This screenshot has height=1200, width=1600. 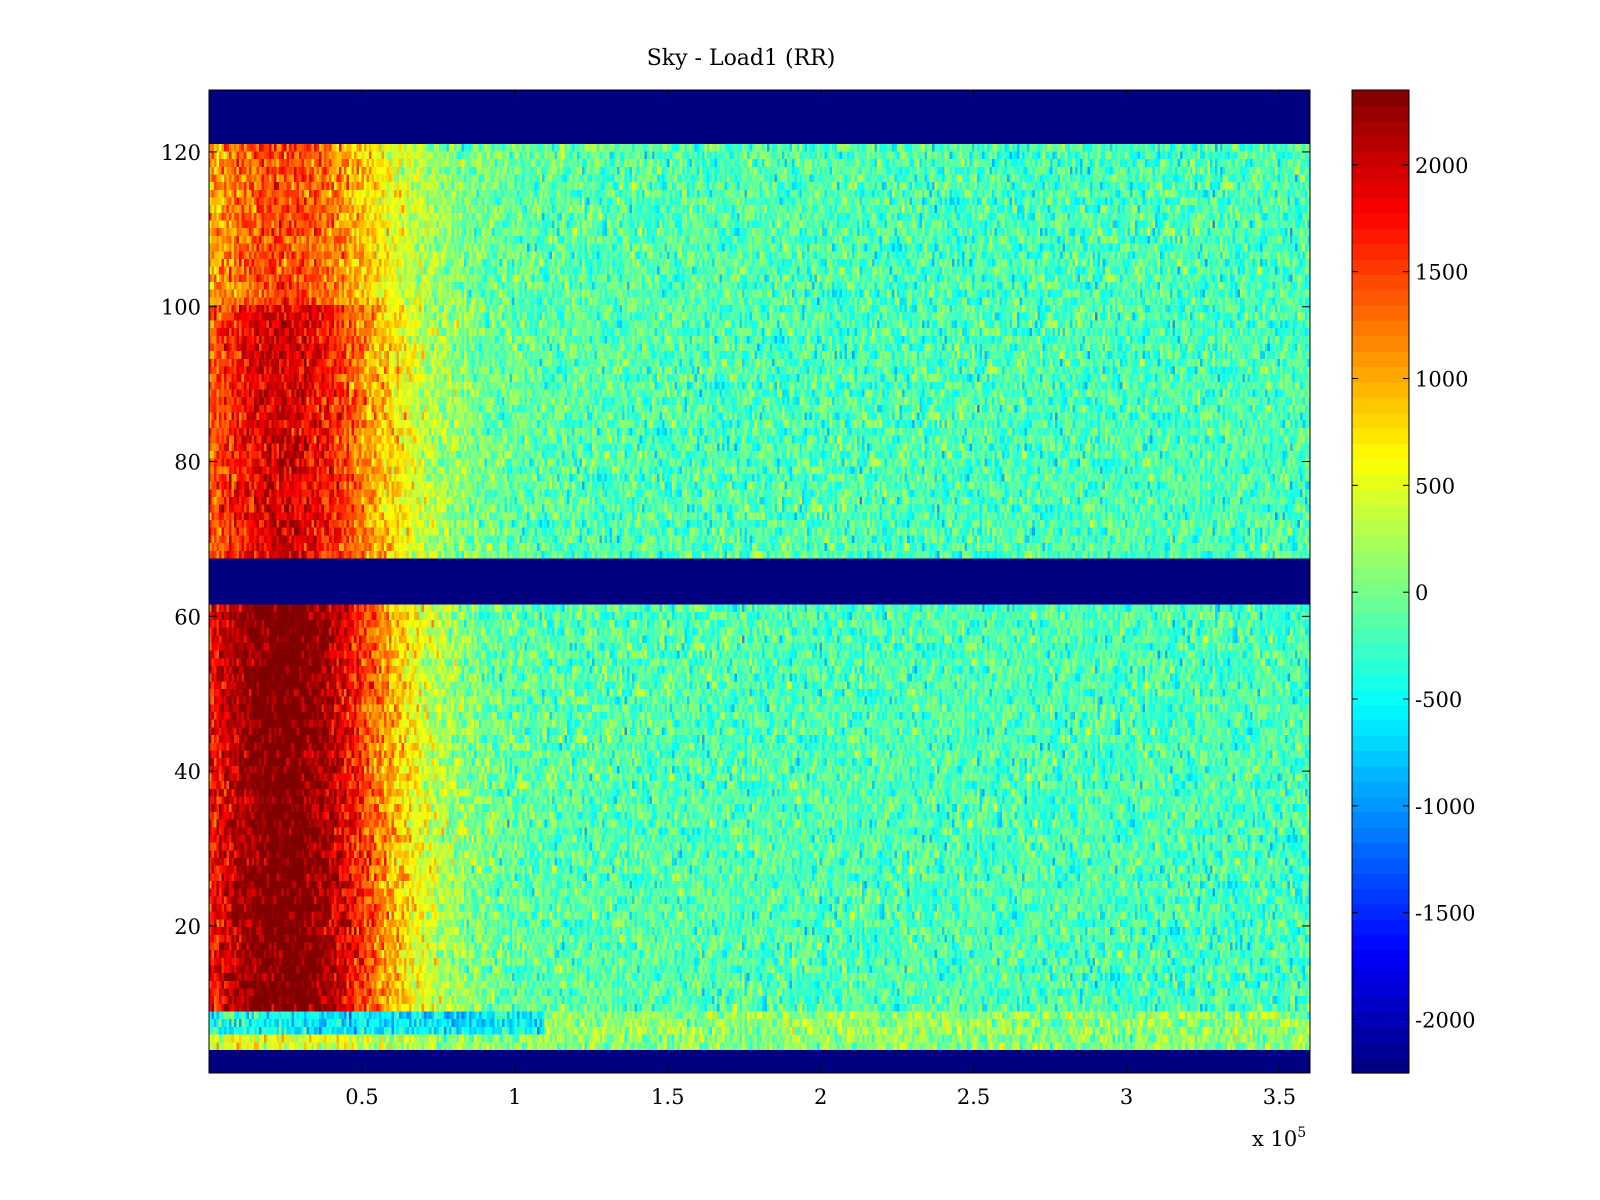 What do you see at coordinates (1445, 1021) in the screenshot?
I see `colorbar-tick-label: -2000` at bounding box center [1445, 1021].